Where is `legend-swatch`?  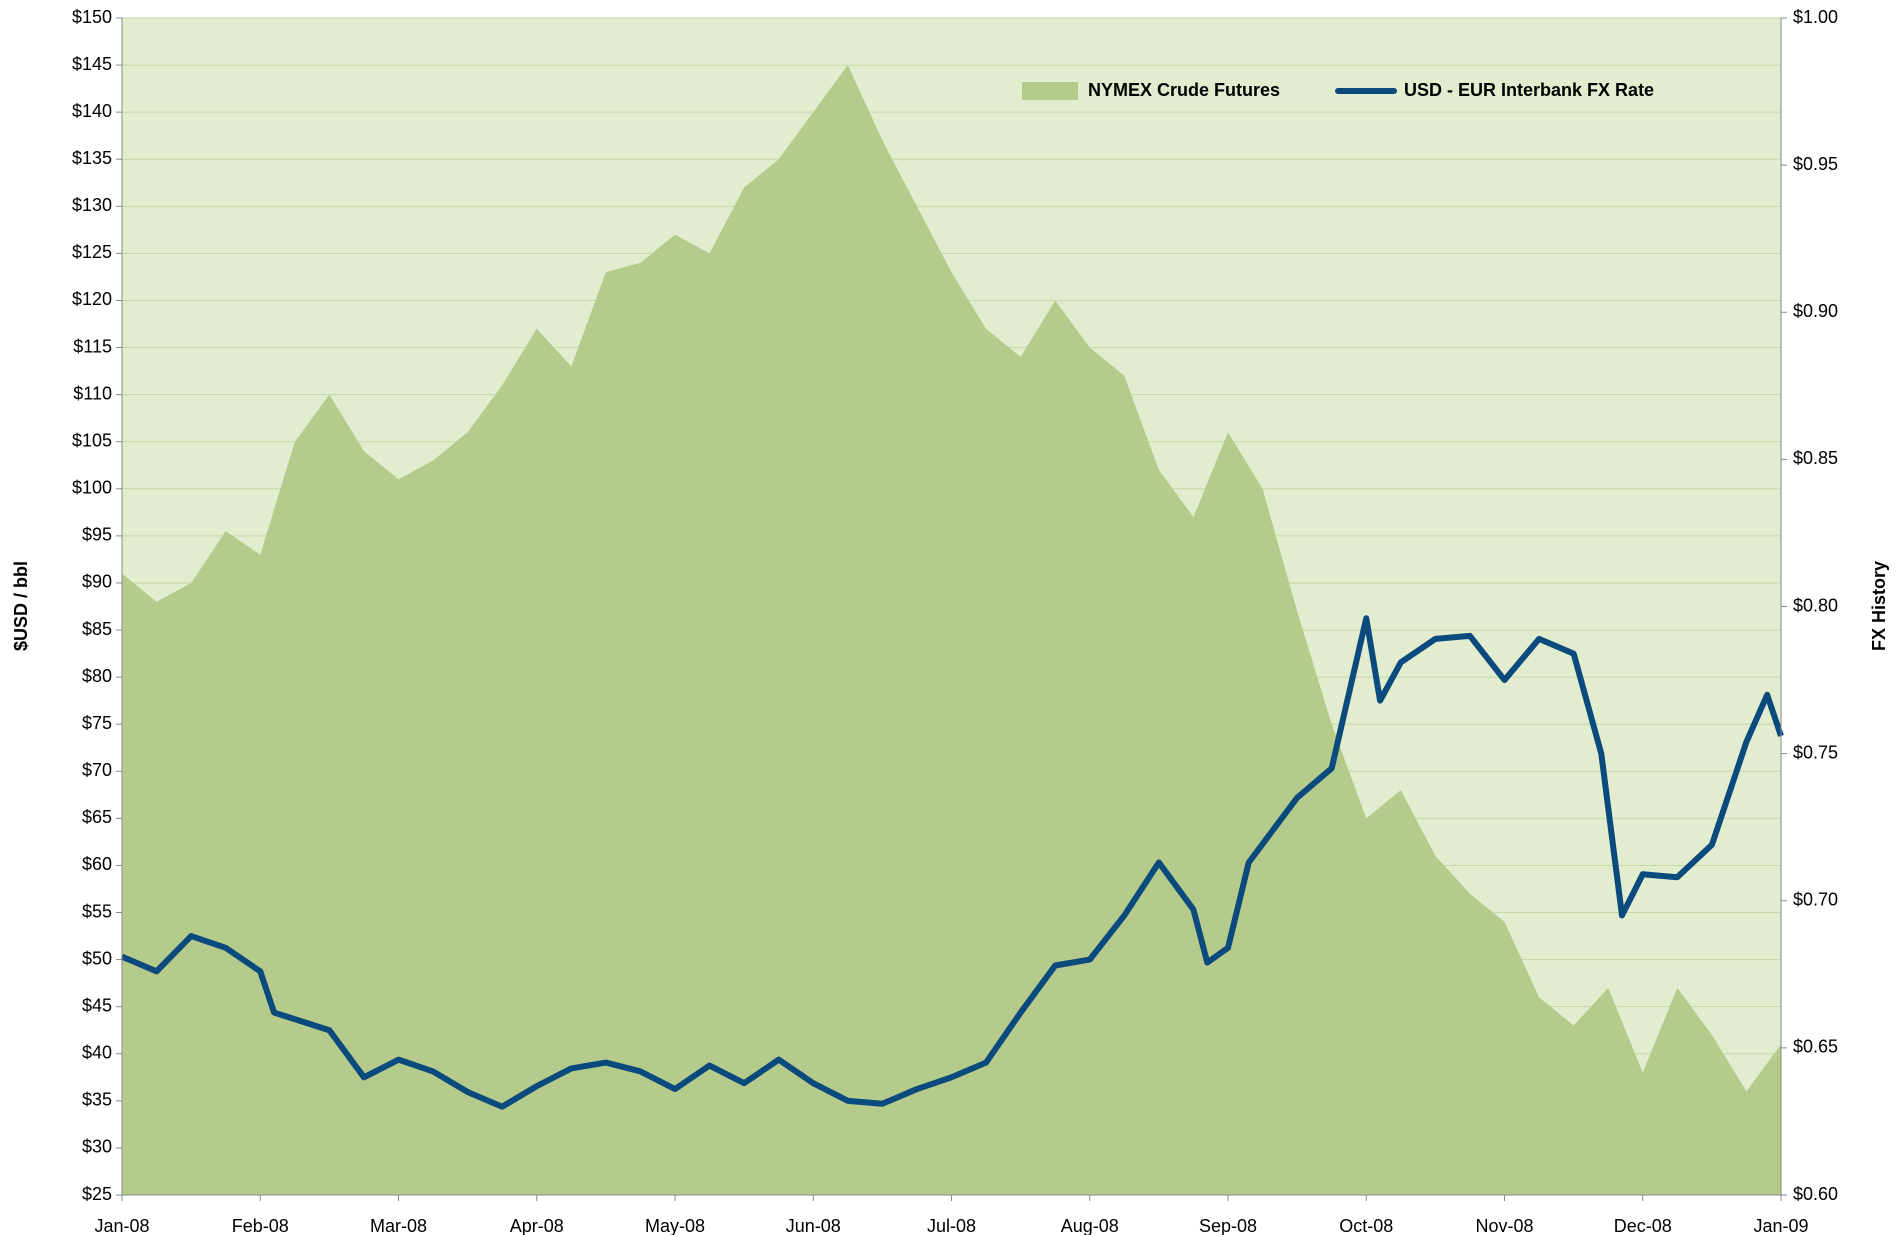 legend-swatch is located at coordinates (1050, 91).